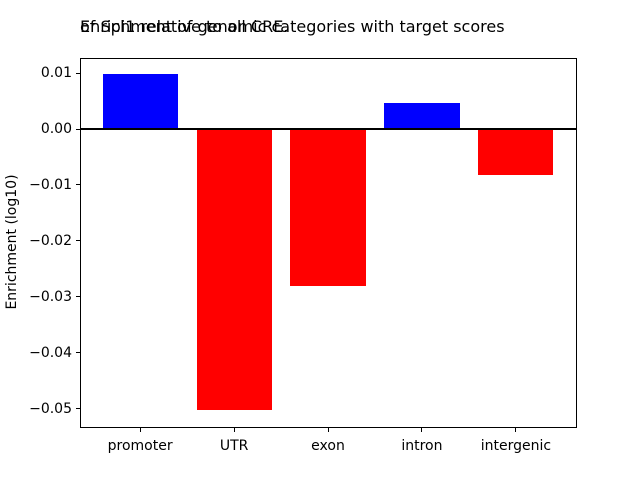  I want to click on chart-title-line-2: of Spi1 relative to all CRE., so click(184, 26).